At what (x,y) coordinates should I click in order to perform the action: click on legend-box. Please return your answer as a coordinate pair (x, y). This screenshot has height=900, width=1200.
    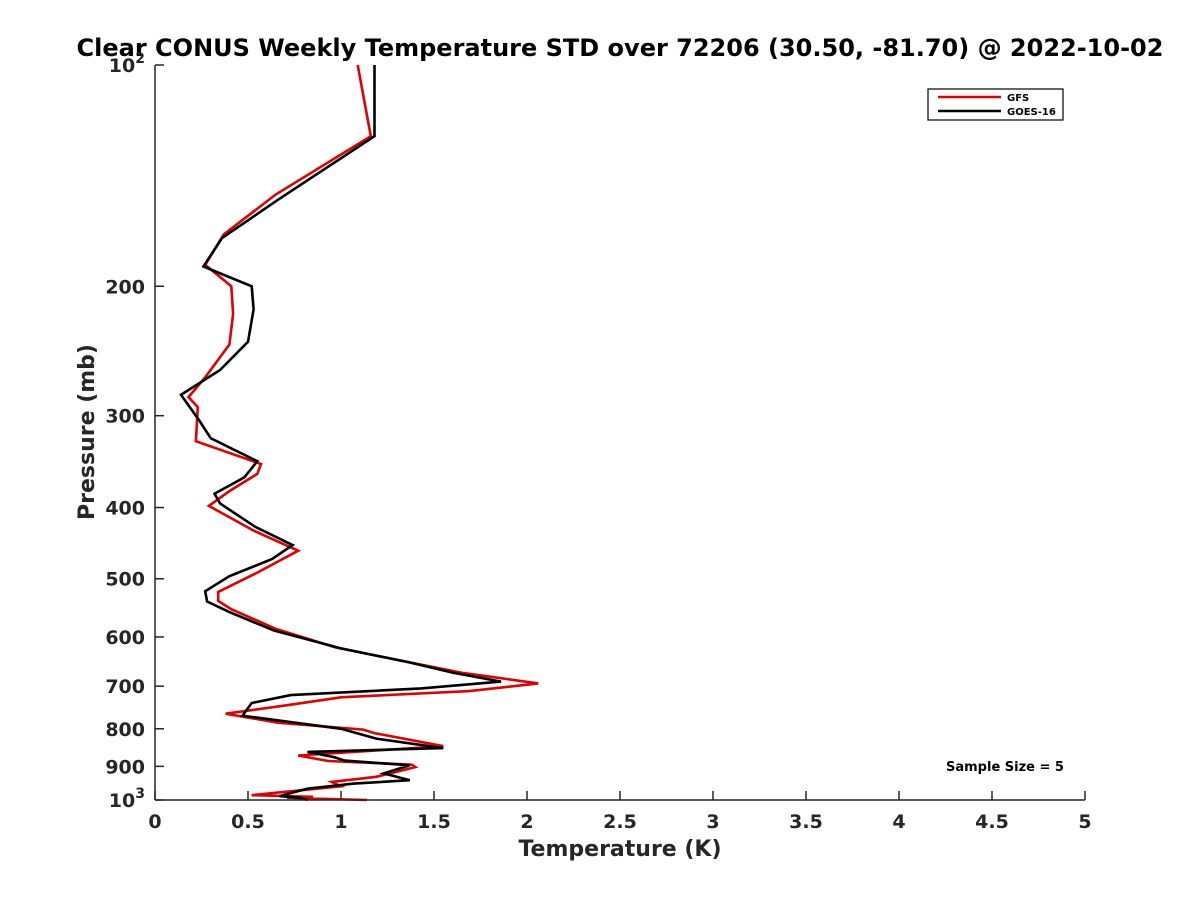
    Looking at the image, I should click on (995, 104).